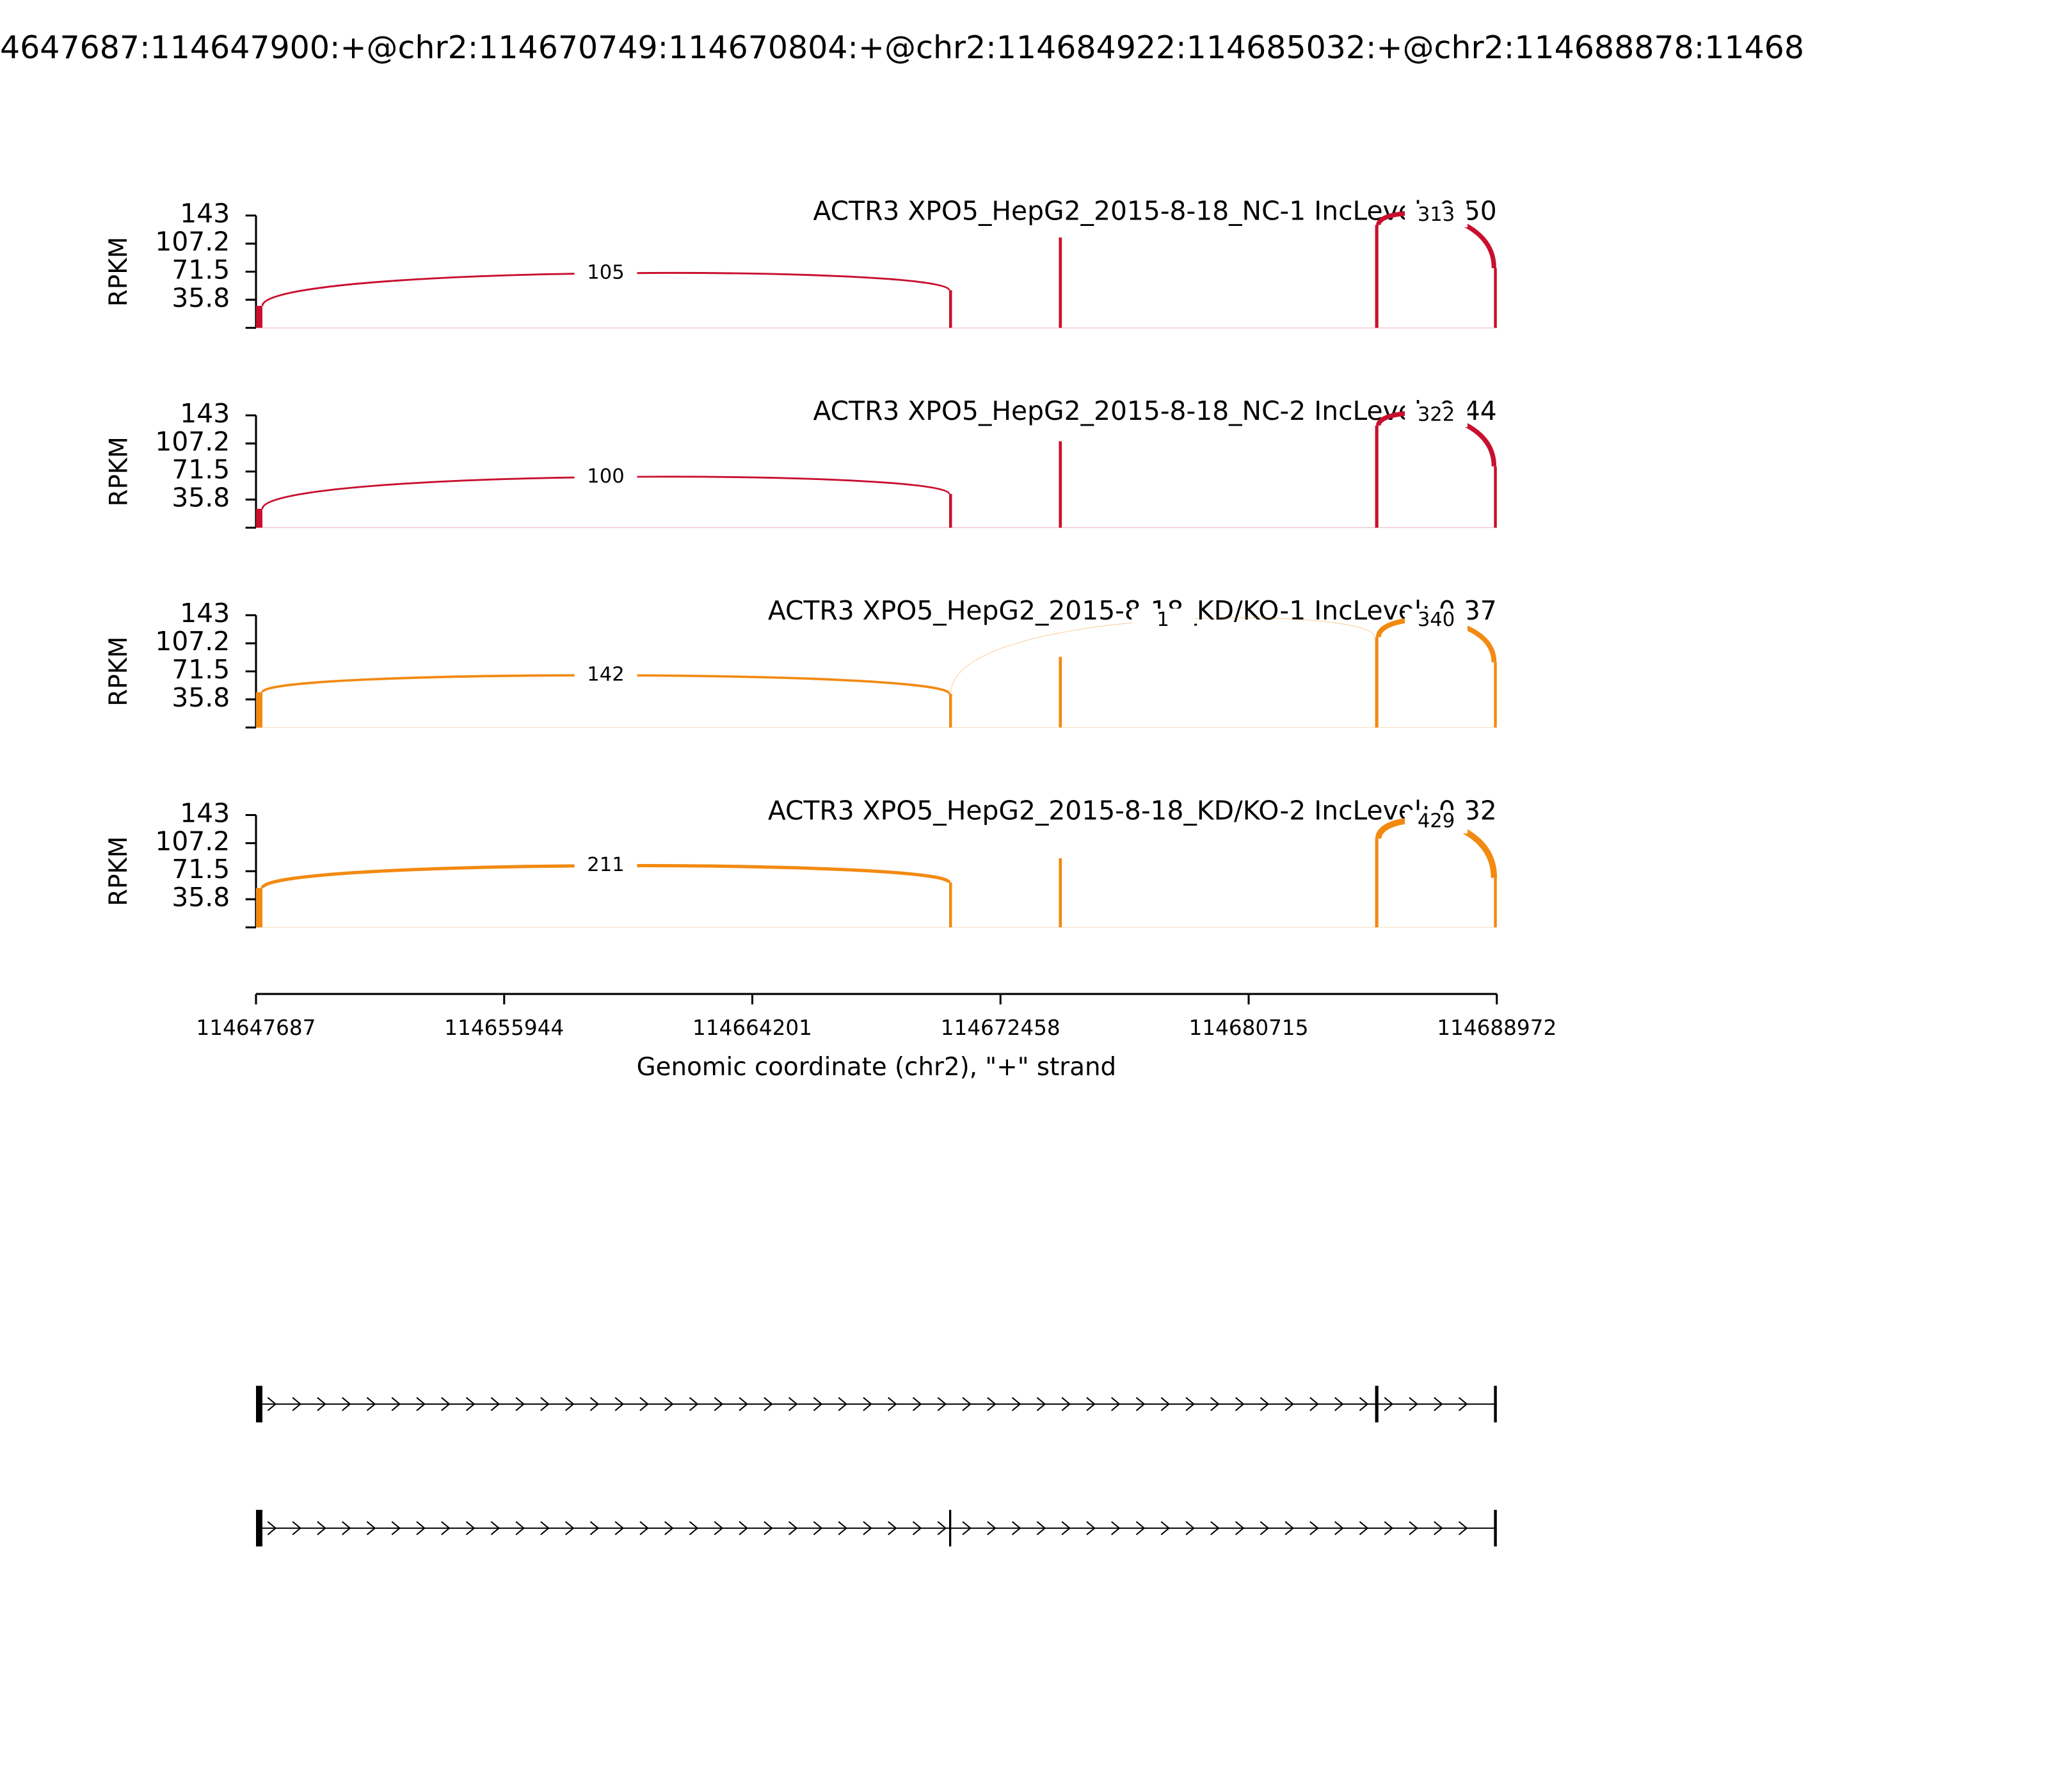  What do you see at coordinates (877, 1067) in the screenshot?
I see `x-axis-label: Genomic coordinate (chr2), "+" strand` at bounding box center [877, 1067].